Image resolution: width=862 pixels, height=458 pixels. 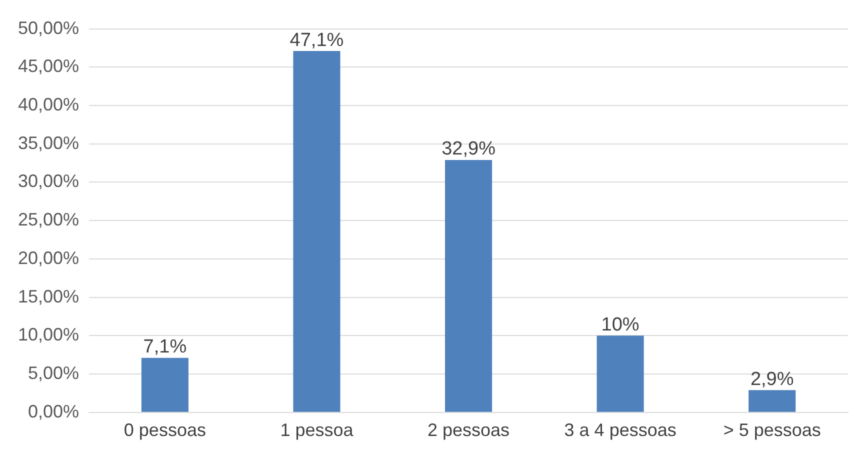 I want to click on x-tick-label: 1 pessoa, so click(x=317, y=430).